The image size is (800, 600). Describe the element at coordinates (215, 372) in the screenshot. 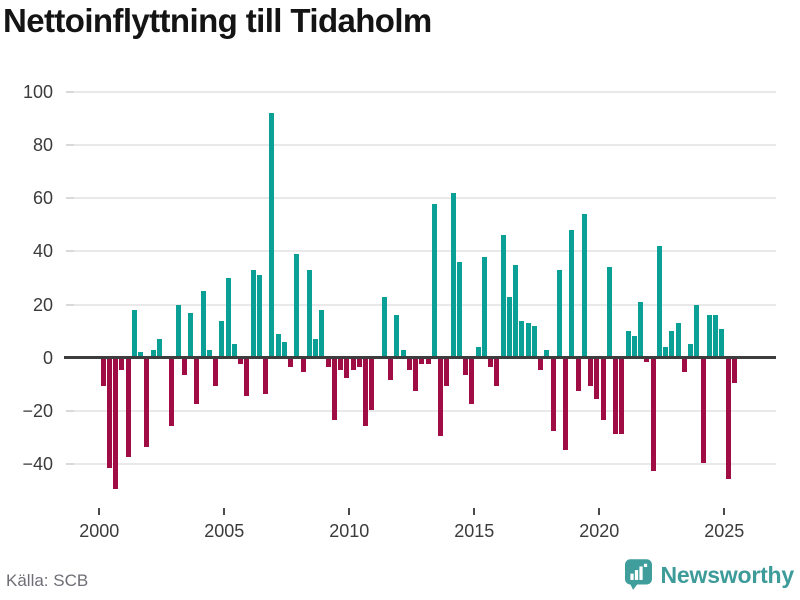

I see `bar-2004-Q3` at that location.